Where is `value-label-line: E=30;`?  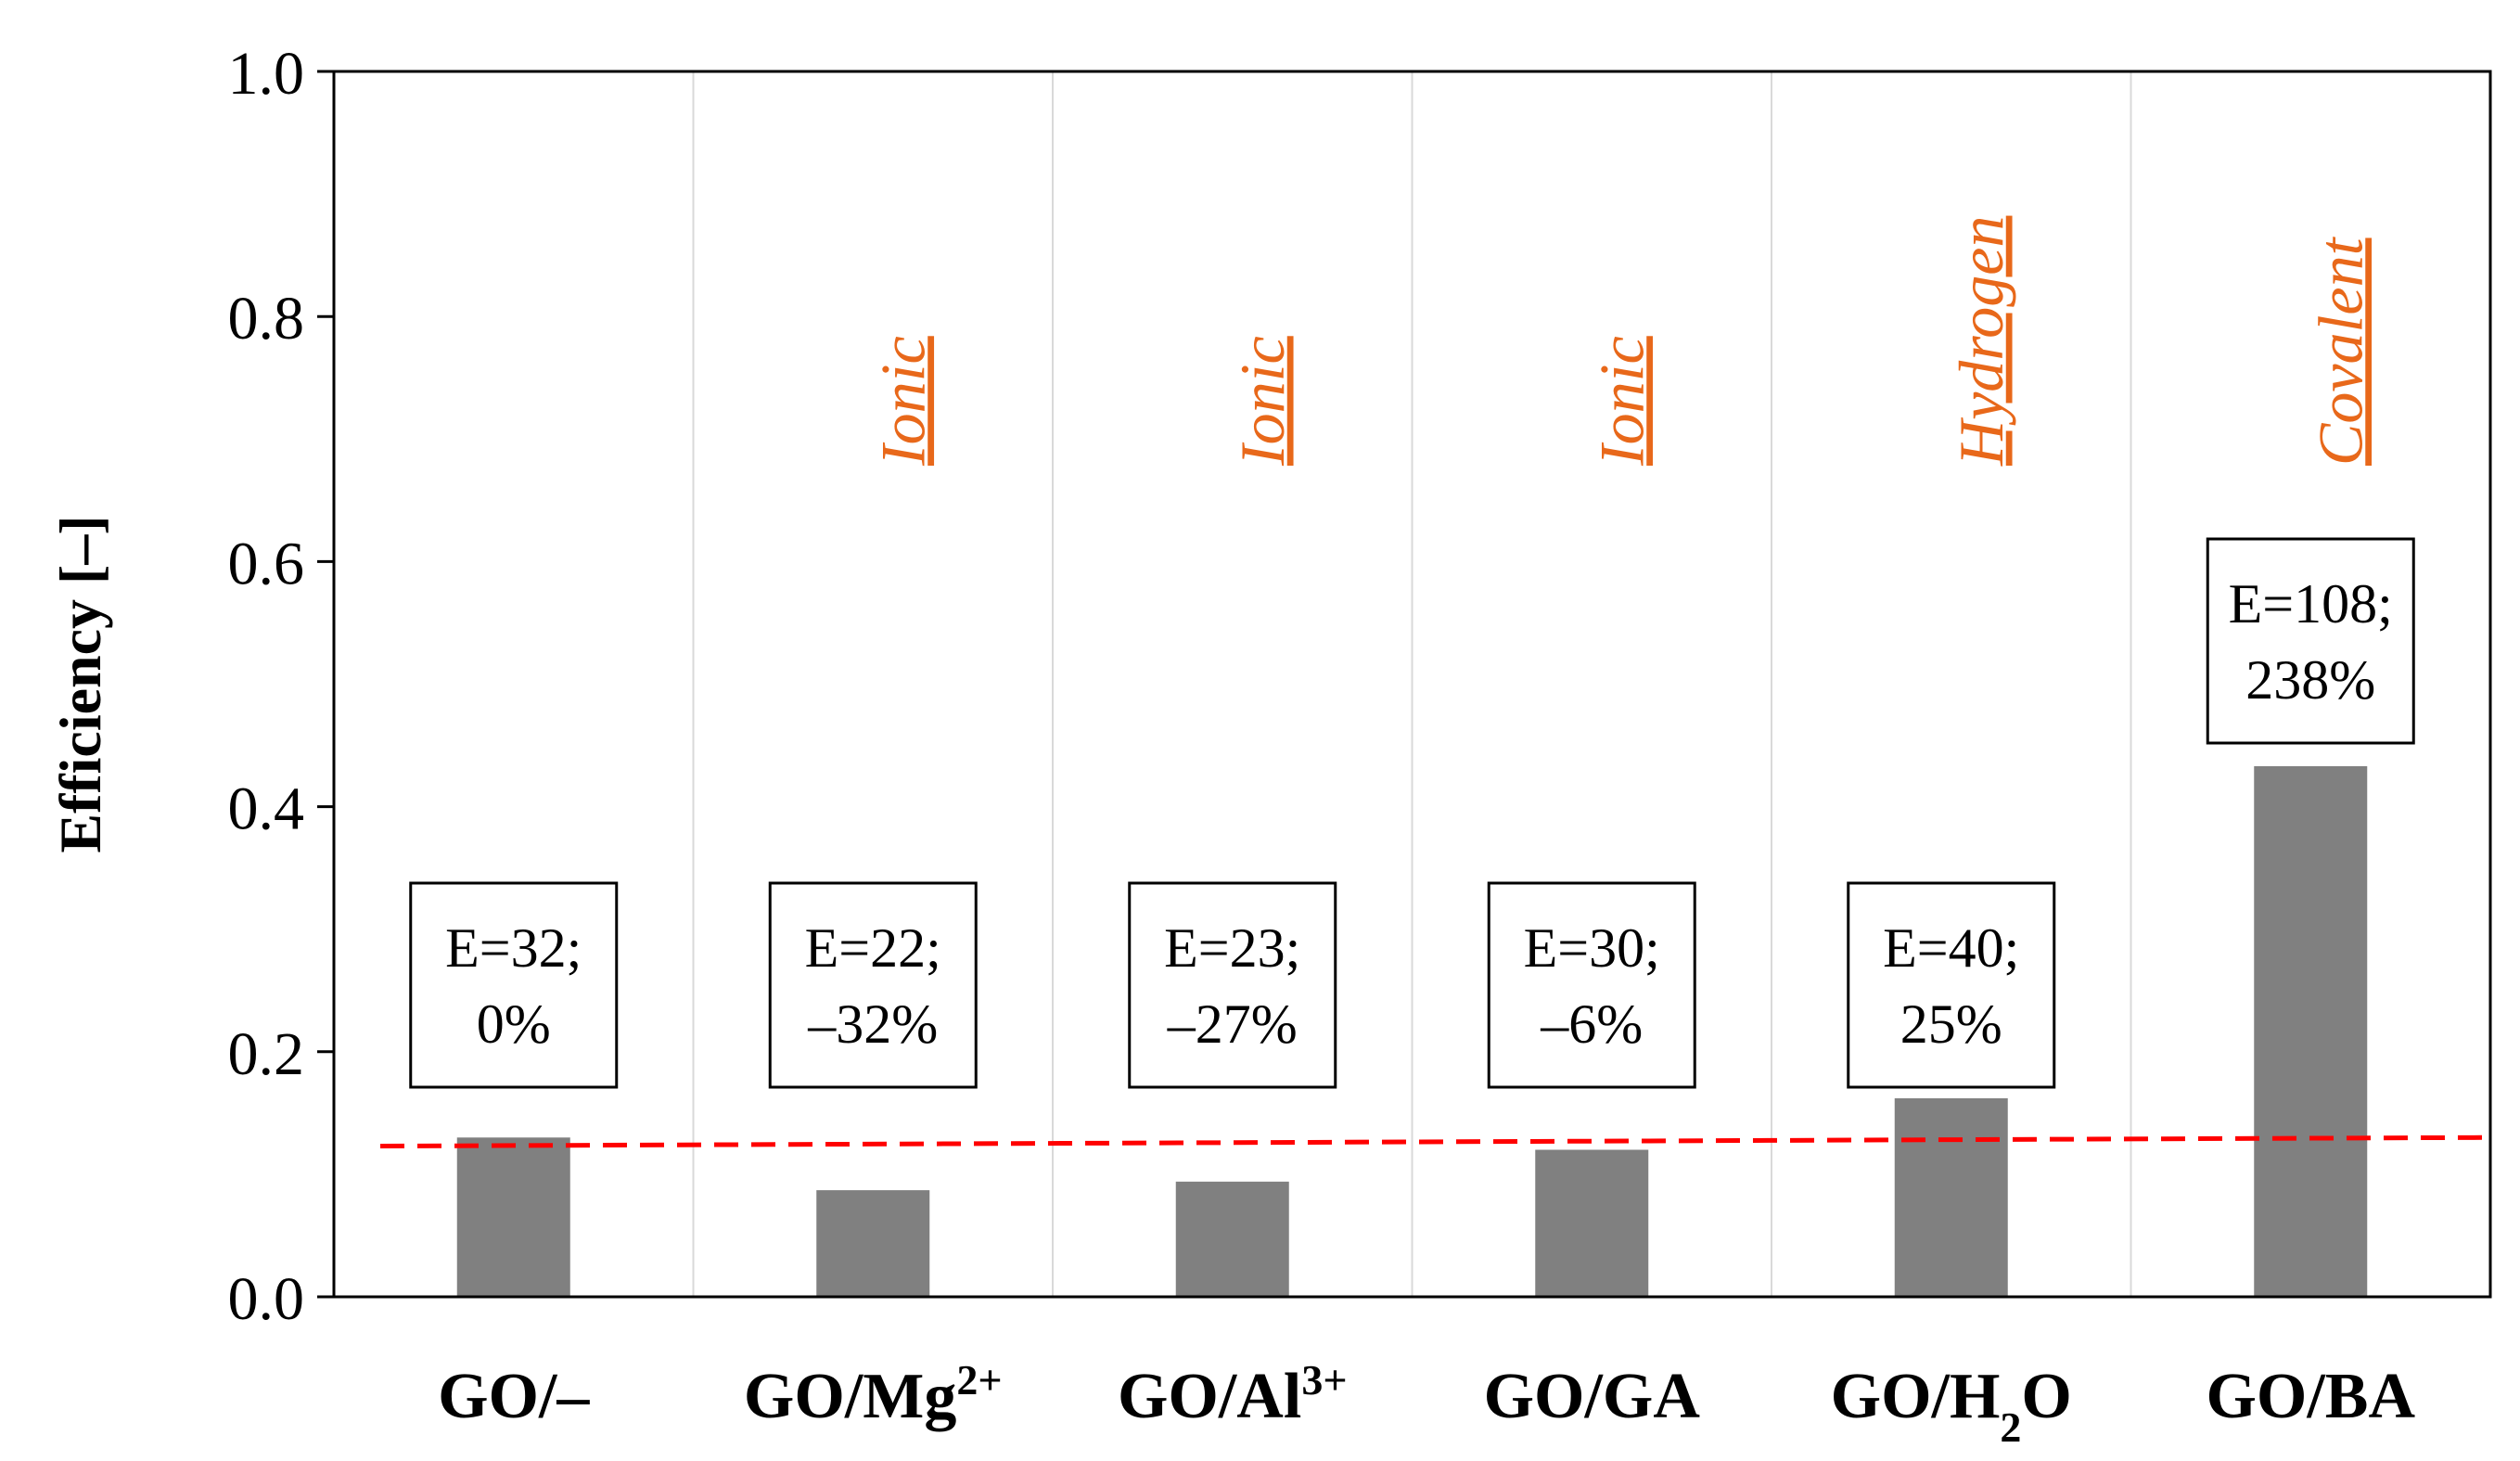 value-label-line: E=30; is located at coordinates (1592, 948).